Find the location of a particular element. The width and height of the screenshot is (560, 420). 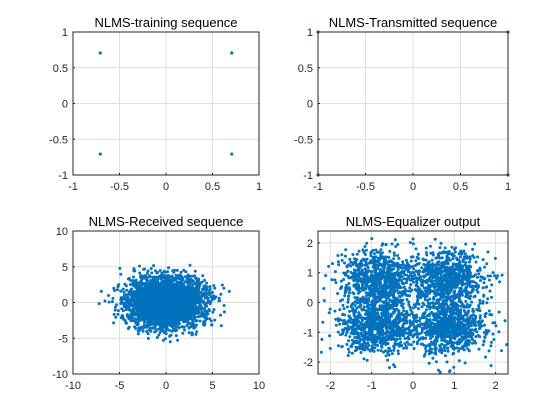

y-tick-label: 0 is located at coordinates (65, 105).